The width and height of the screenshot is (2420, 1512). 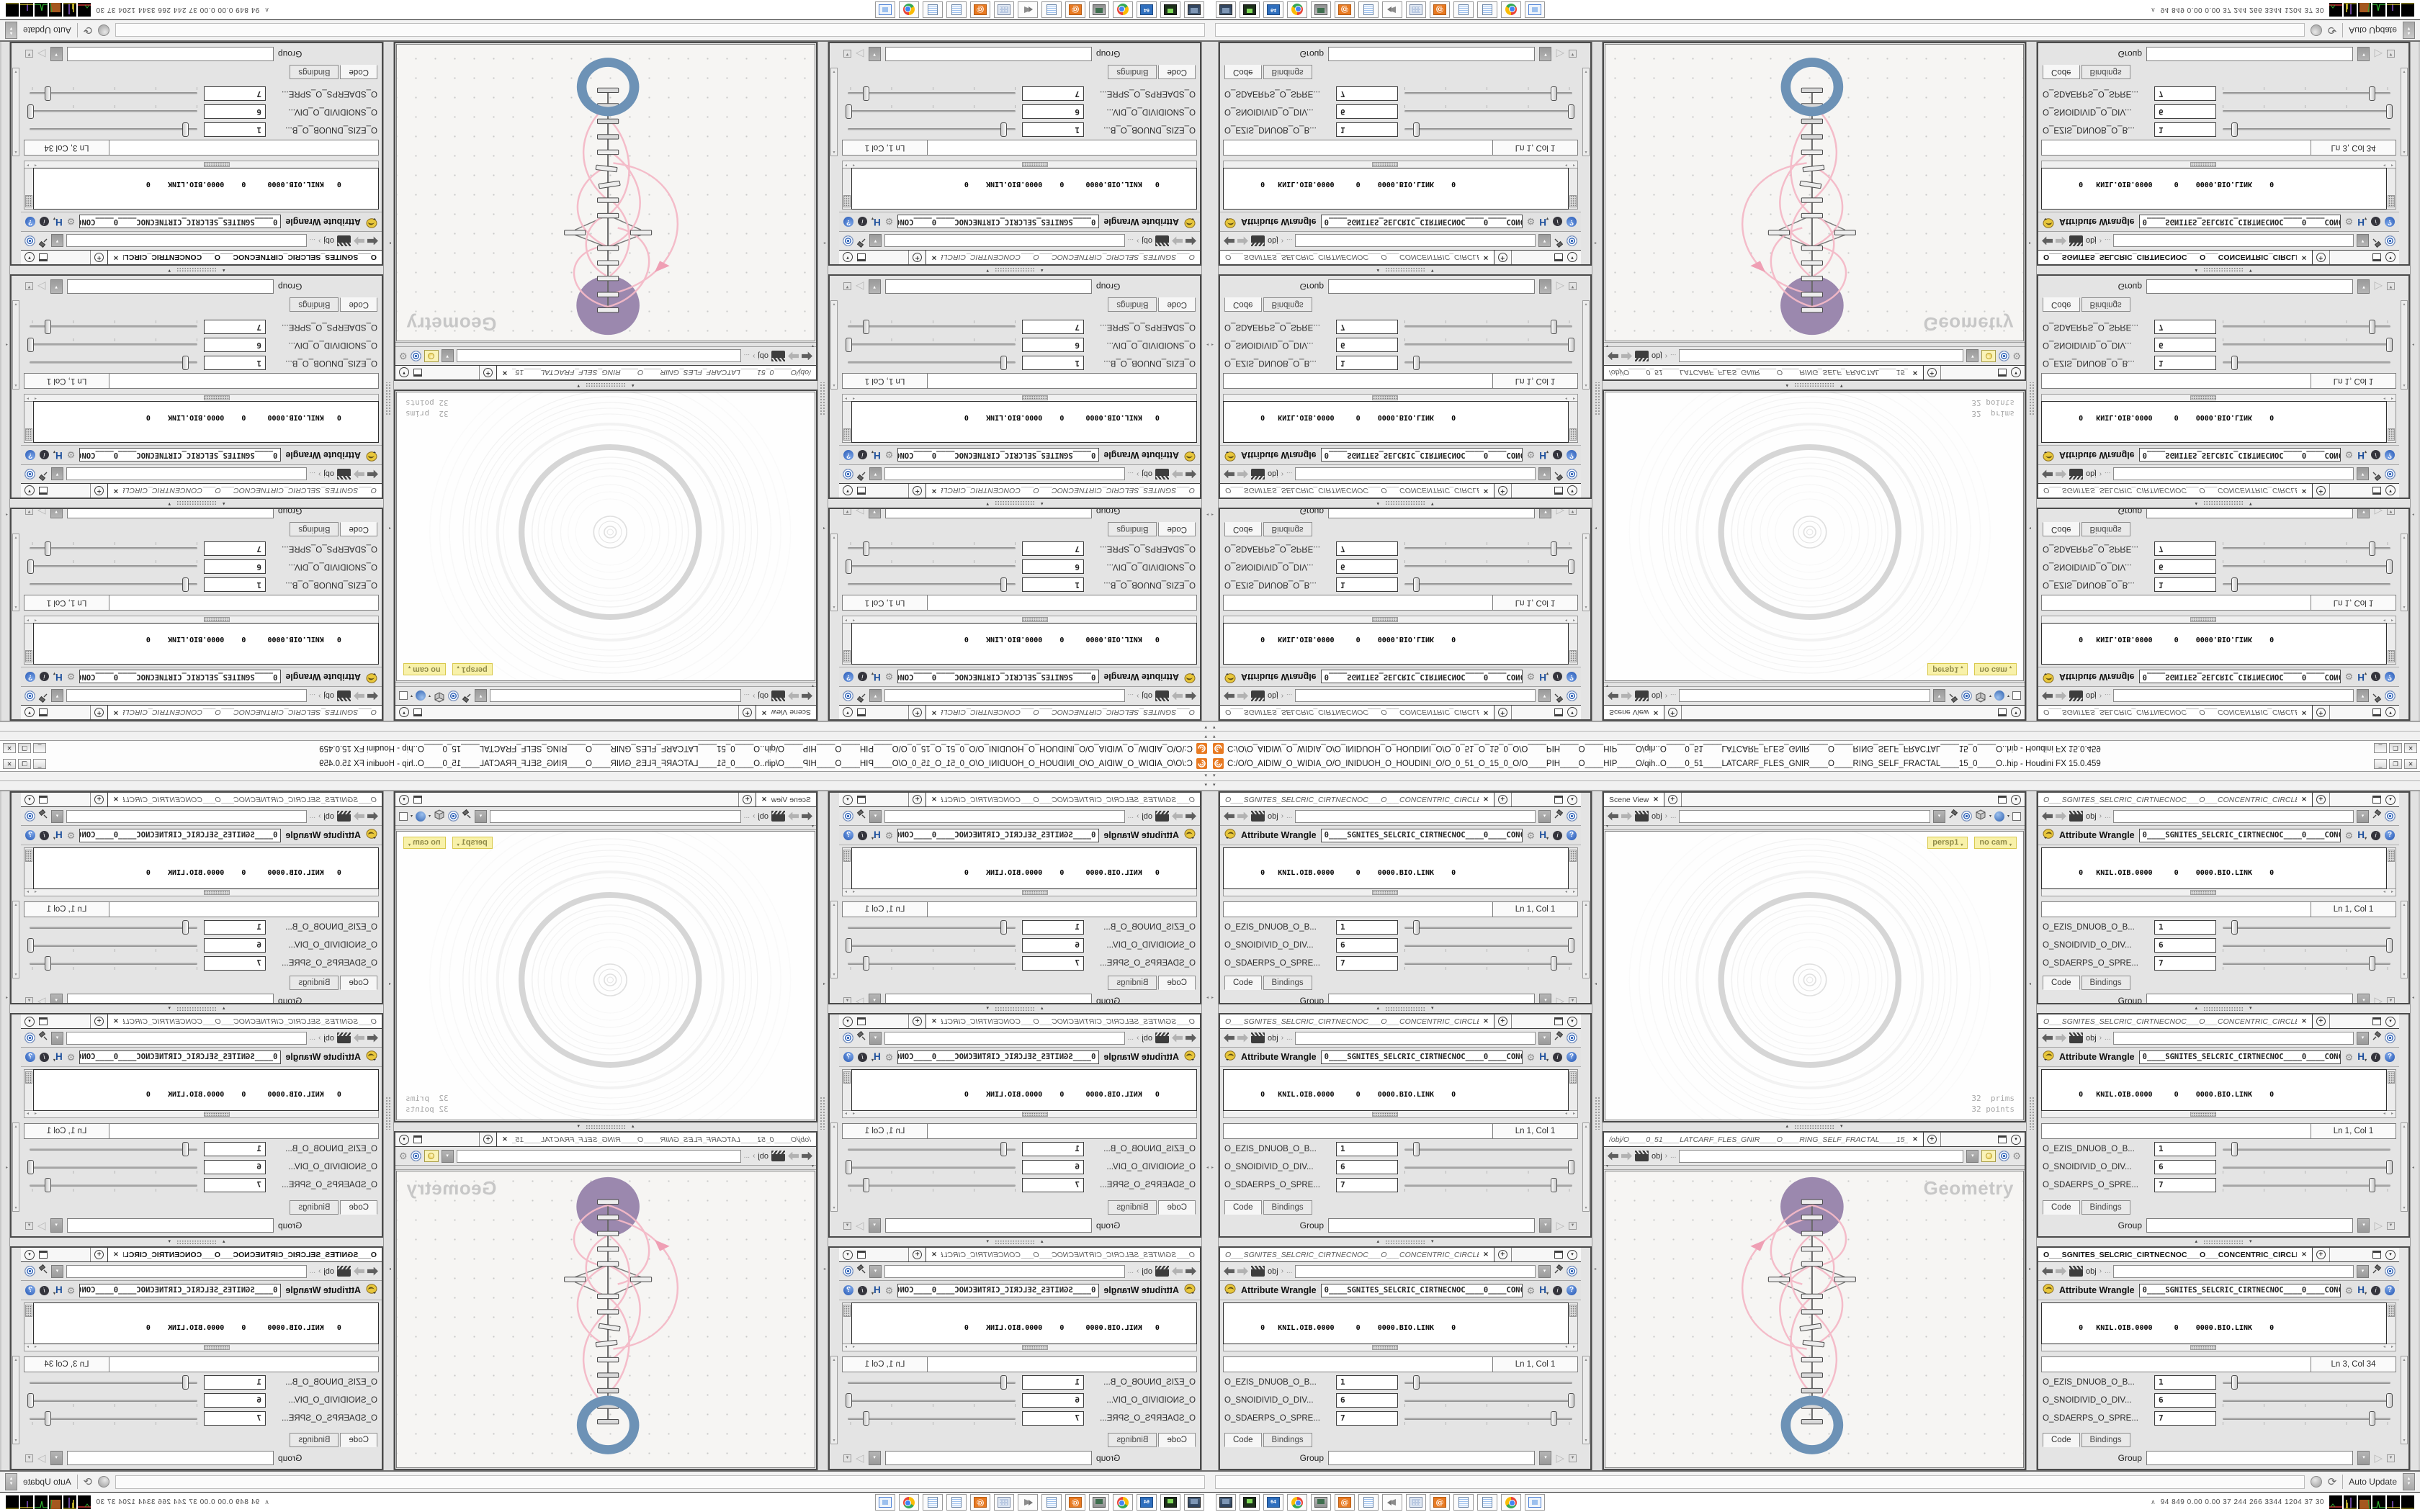 What do you see at coordinates (2049, 835) in the screenshot?
I see `wrangle-node-icon` at bounding box center [2049, 835].